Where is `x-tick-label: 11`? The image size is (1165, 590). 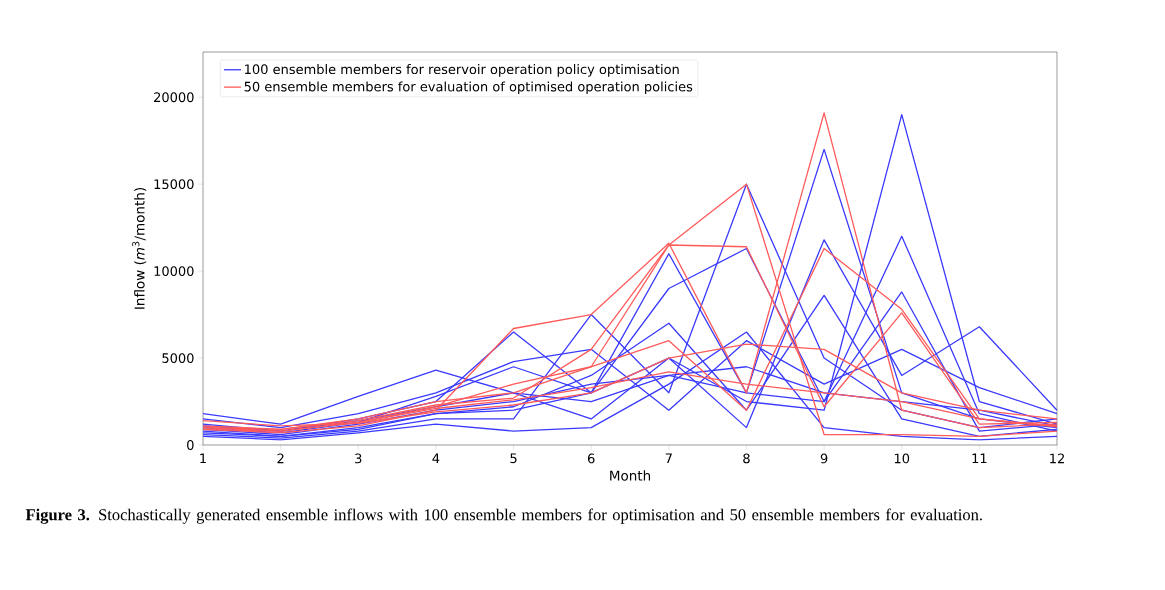
x-tick-label: 11 is located at coordinates (979, 458).